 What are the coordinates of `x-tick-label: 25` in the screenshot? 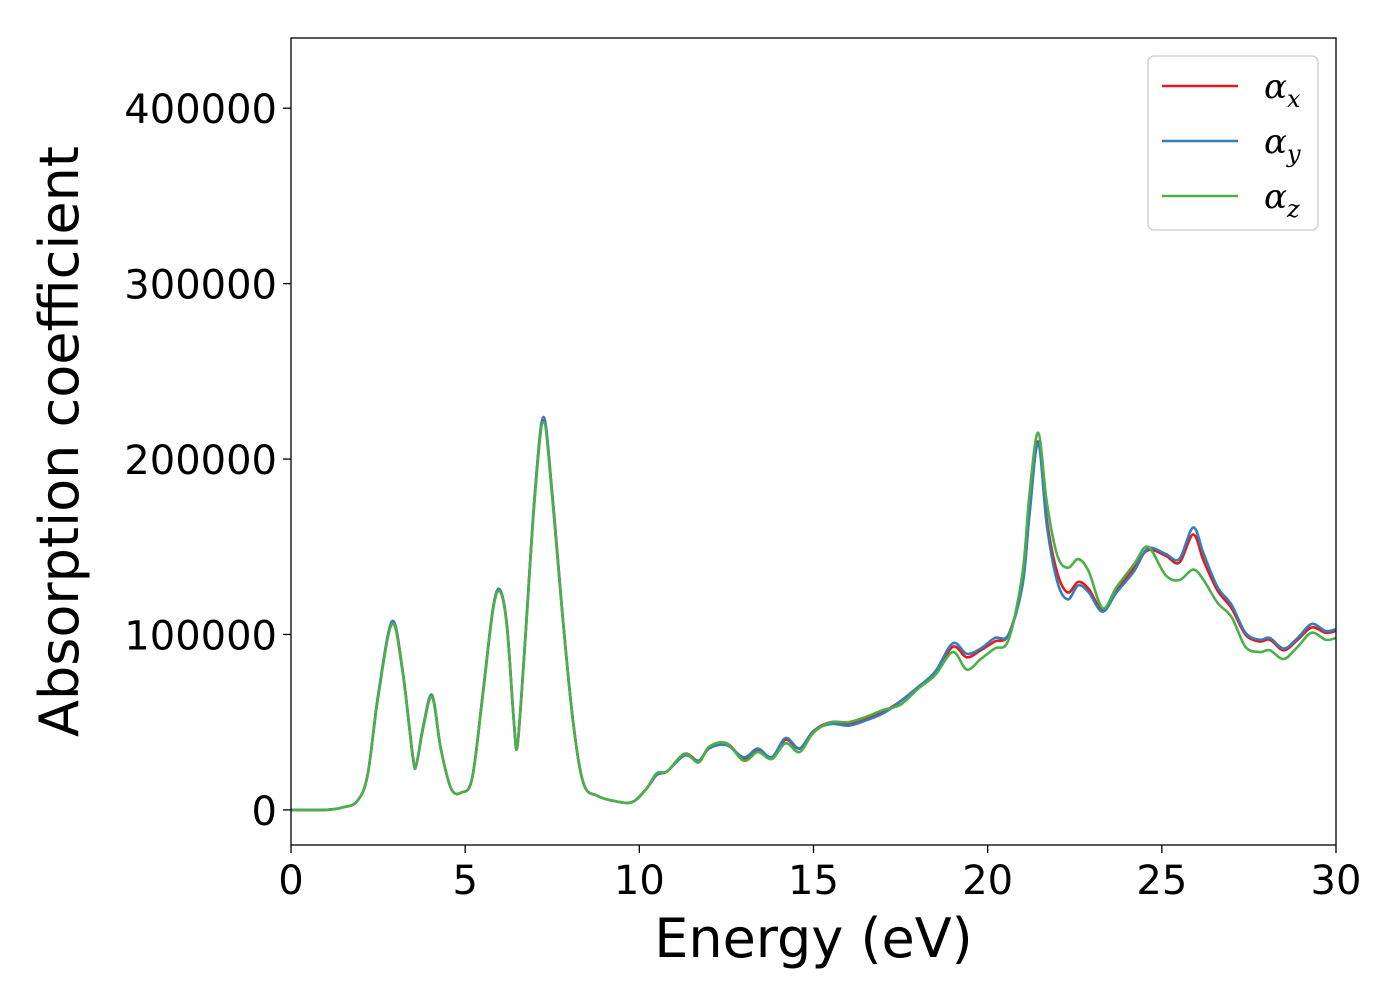 It's located at (1161, 881).